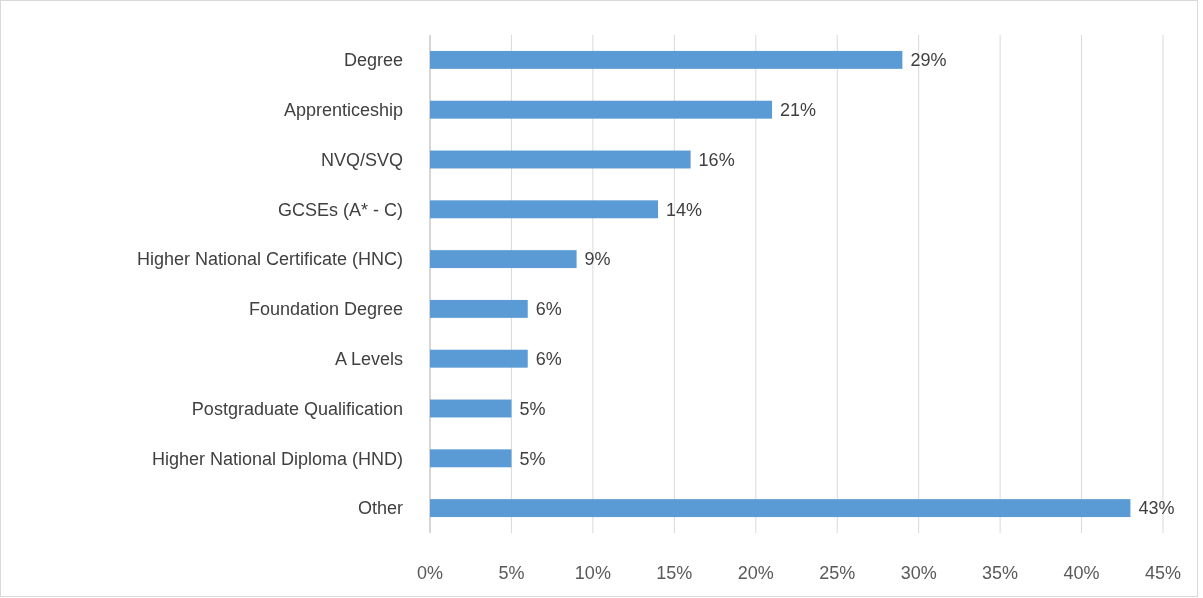 This screenshot has height=598, width=1203. I want to click on y-tick-label: Postgraduate Qualification, so click(297, 408).